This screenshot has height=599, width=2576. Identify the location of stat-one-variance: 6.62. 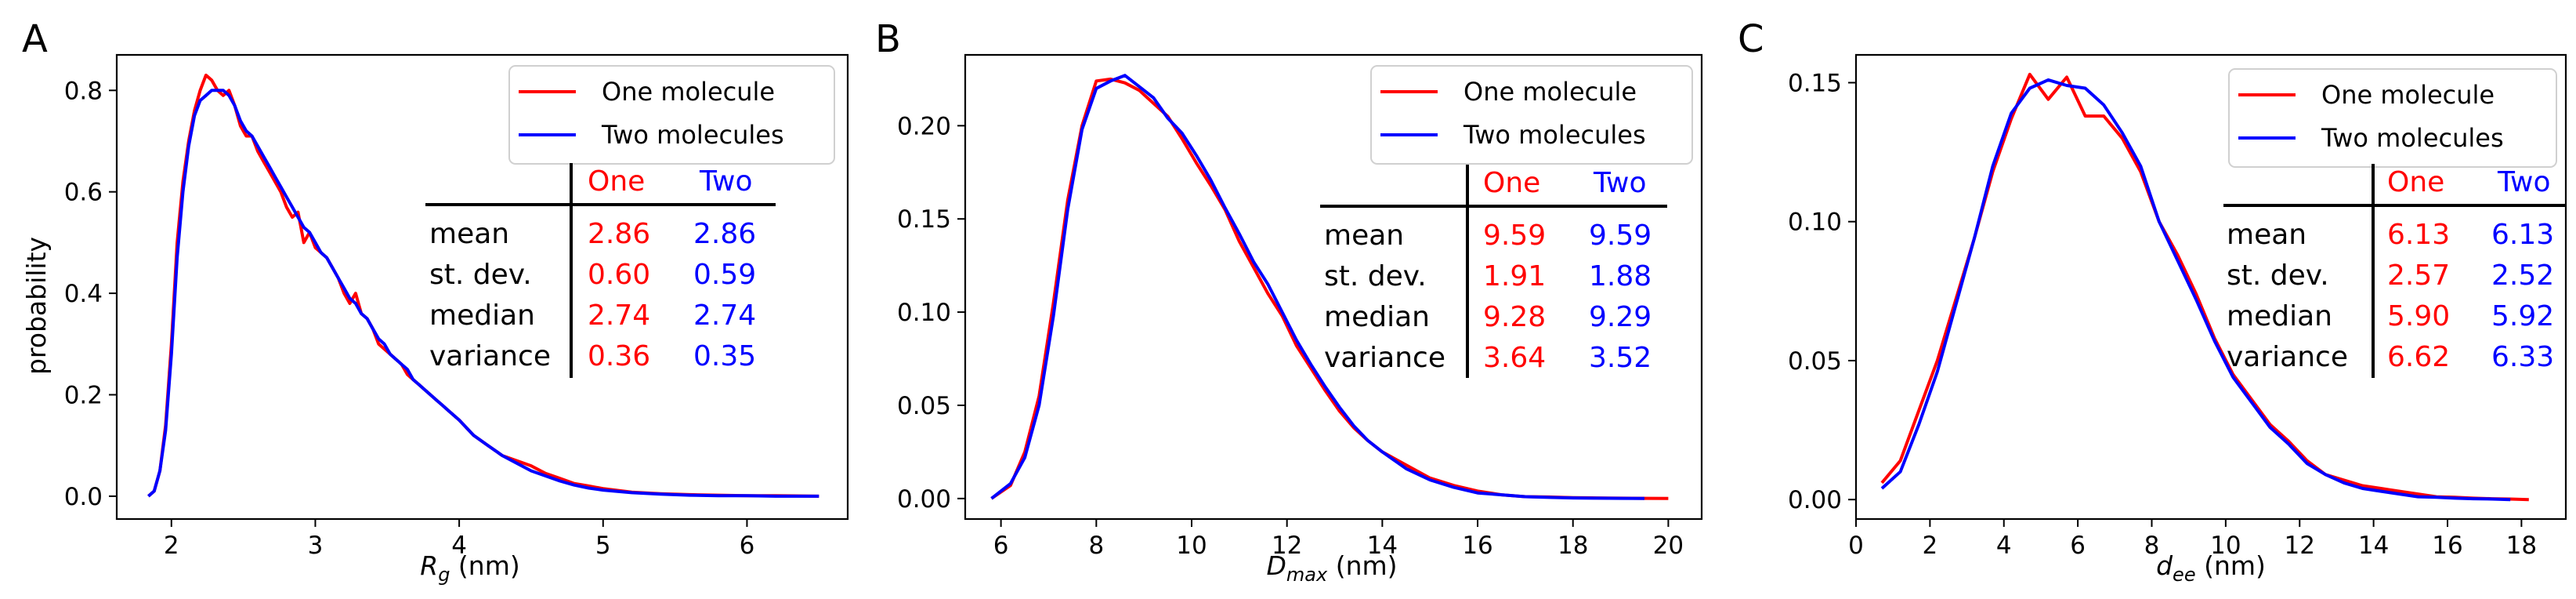
(2419, 357).